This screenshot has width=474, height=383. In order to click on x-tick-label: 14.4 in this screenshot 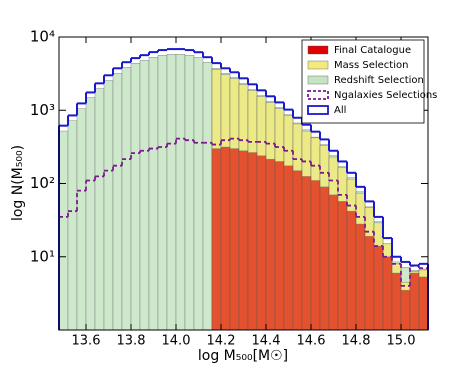, I will do `click(266, 341)`.